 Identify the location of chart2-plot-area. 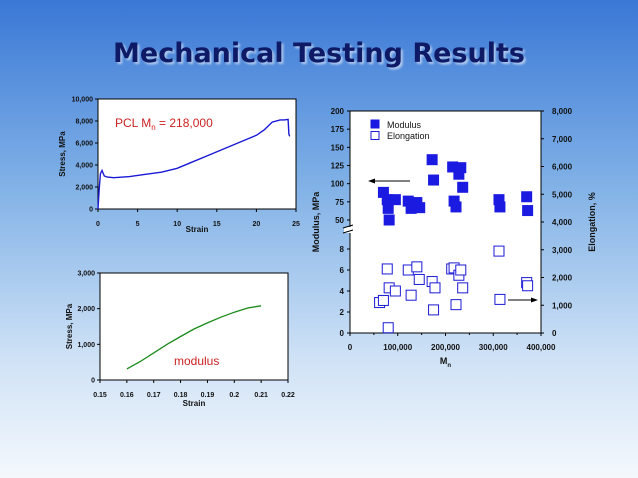
(194, 326).